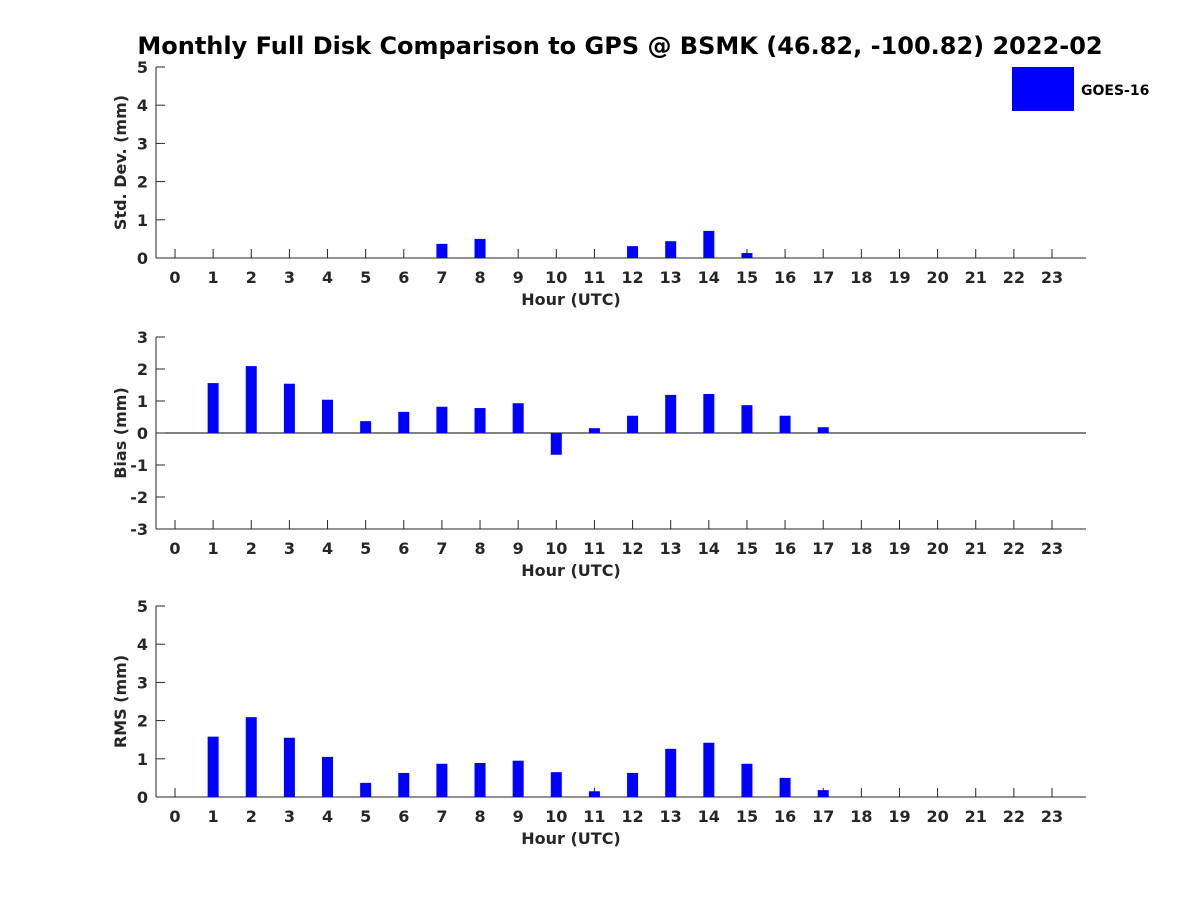 The width and height of the screenshot is (1200, 900). What do you see at coordinates (139, 465) in the screenshot?
I see `y-tick-label: -1` at bounding box center [139, 465].